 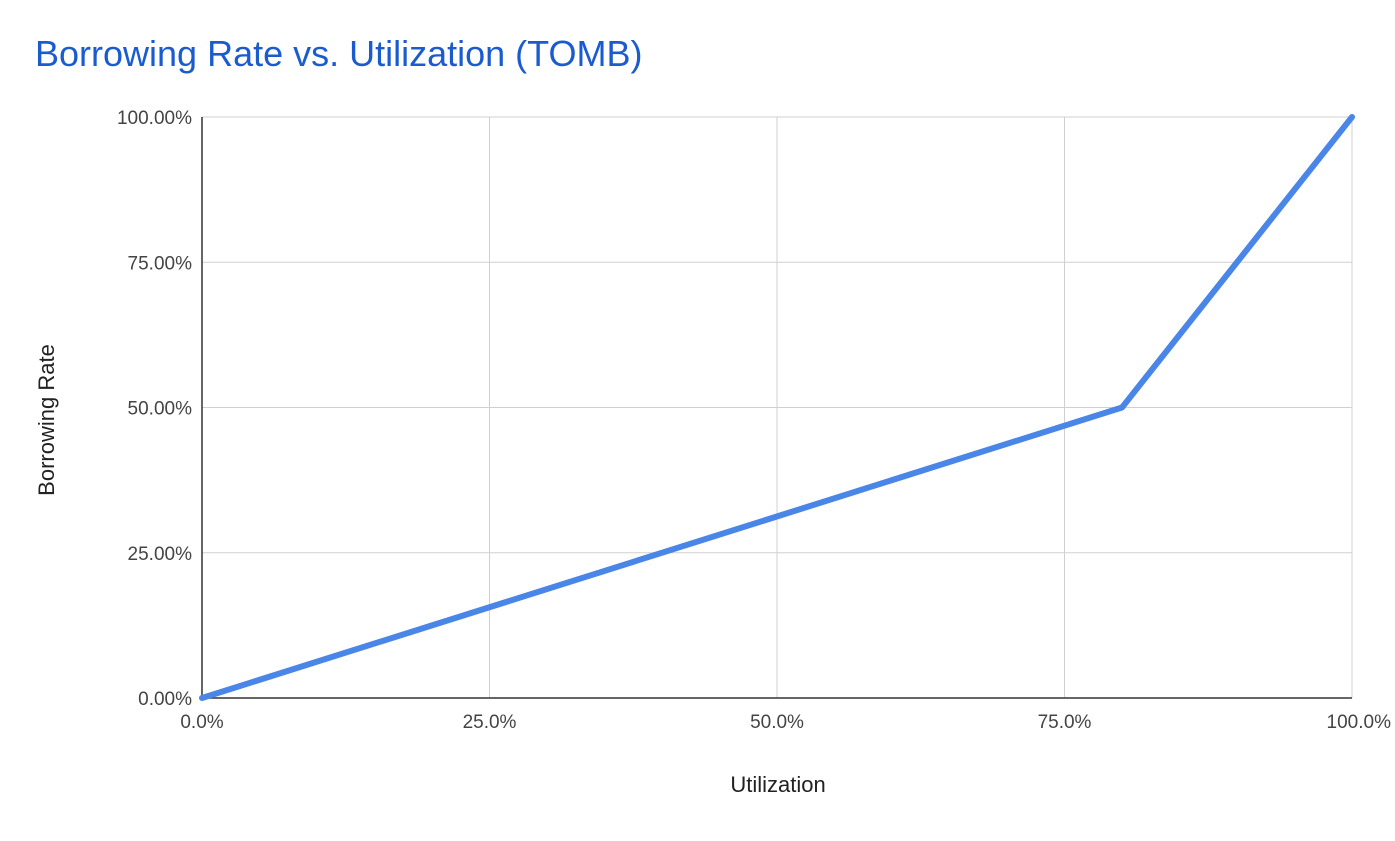 What do you see at coordinates (154, 118) in the screenshot?
I see `y-tick-label: 100.00%` at bounding box center [154, 118].